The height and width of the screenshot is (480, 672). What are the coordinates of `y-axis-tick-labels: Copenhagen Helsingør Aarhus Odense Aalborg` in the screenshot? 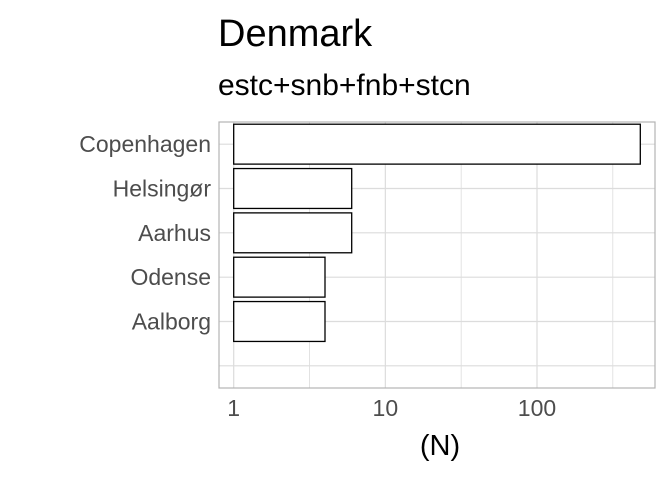 It's located at (145, 232).